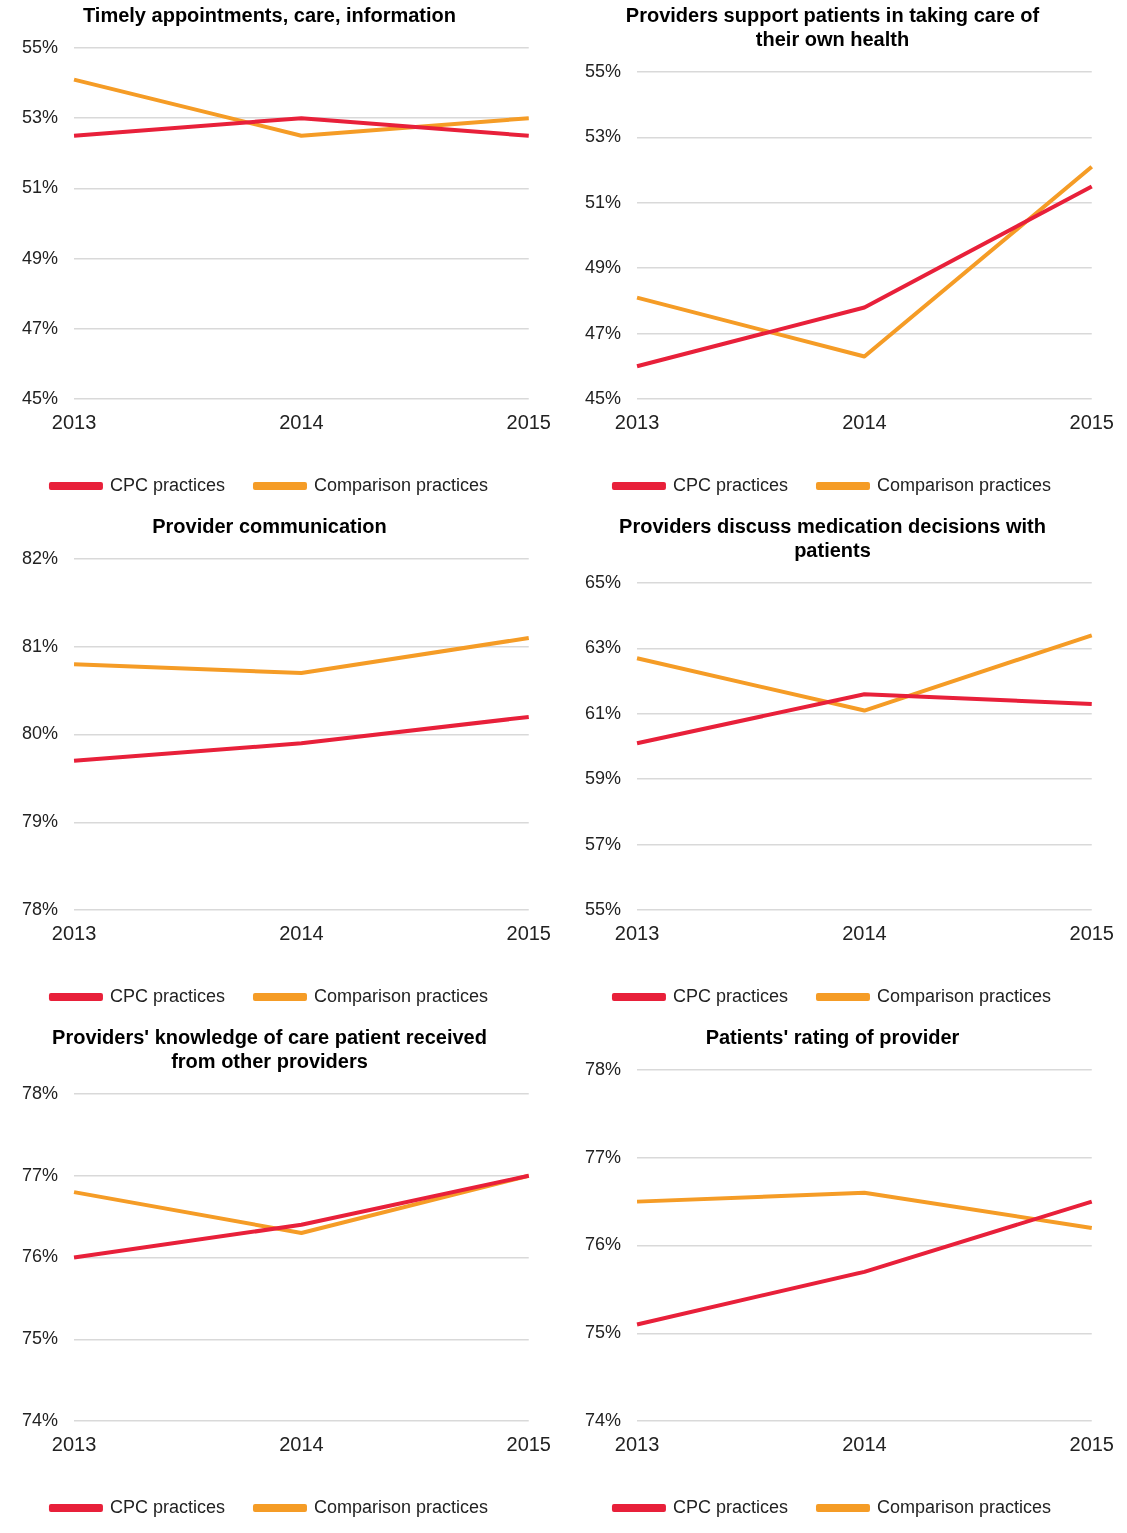  Describe the element at coordinates (603, 647) in the screenshot. I see `y-tick-label: 63%` at that location.